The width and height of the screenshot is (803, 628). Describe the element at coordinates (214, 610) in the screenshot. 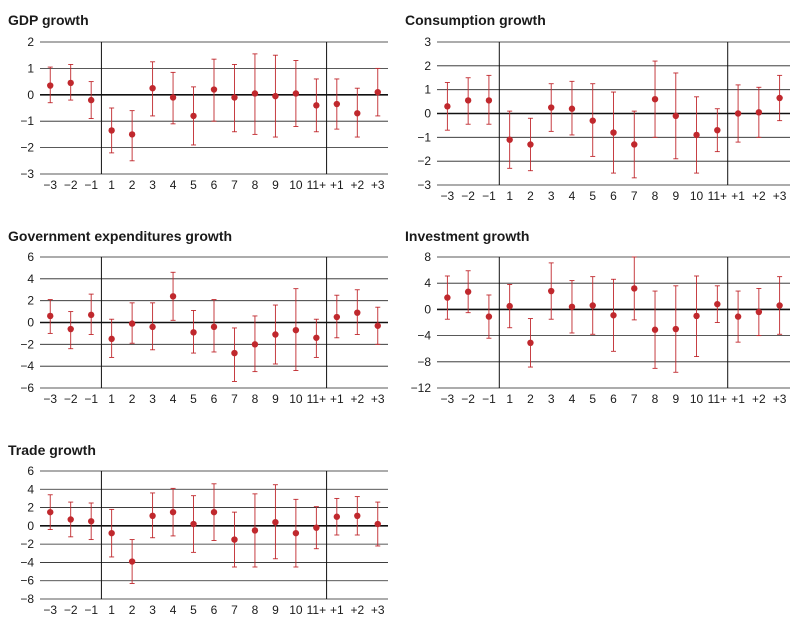

I see `x-tick-label: 6` at that location.